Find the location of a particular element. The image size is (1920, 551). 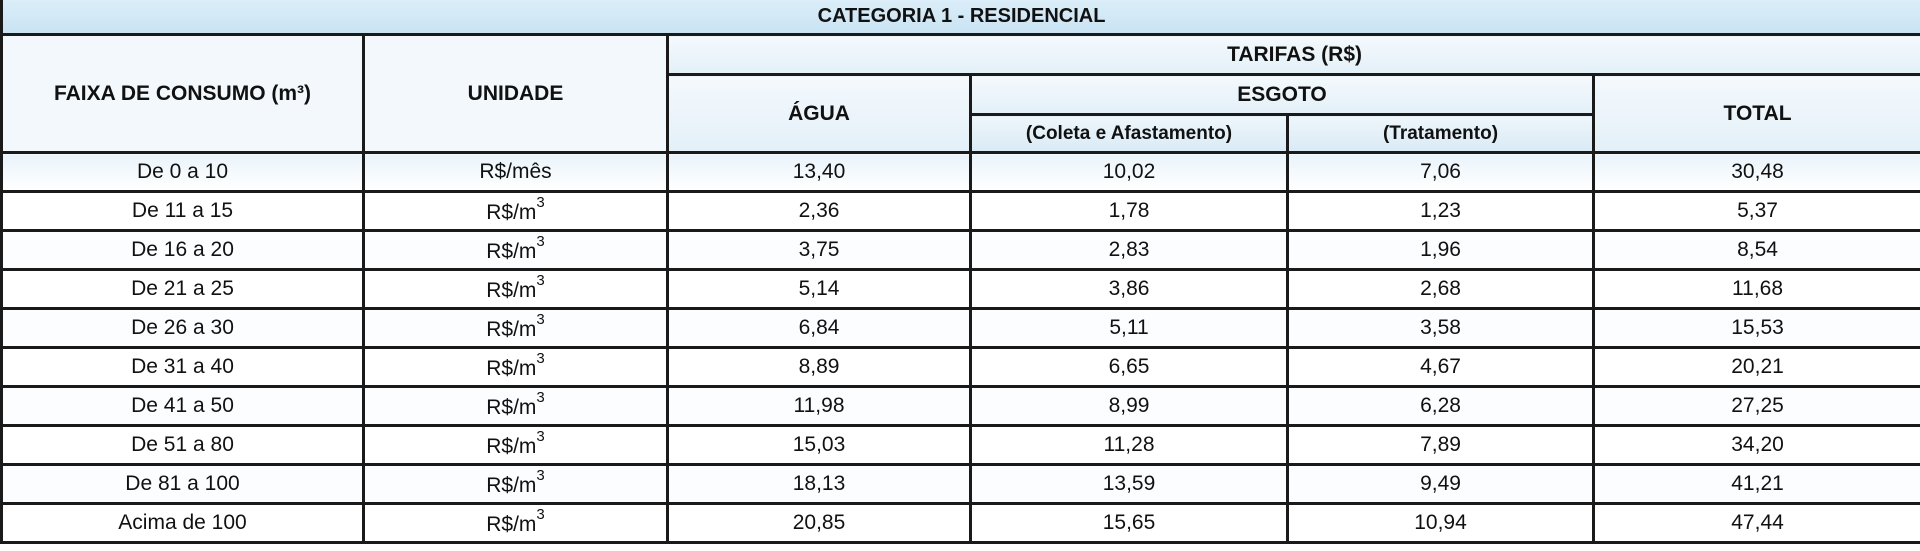

header-tratamento: (Tratamento) is located at coordinates (1440, 133).